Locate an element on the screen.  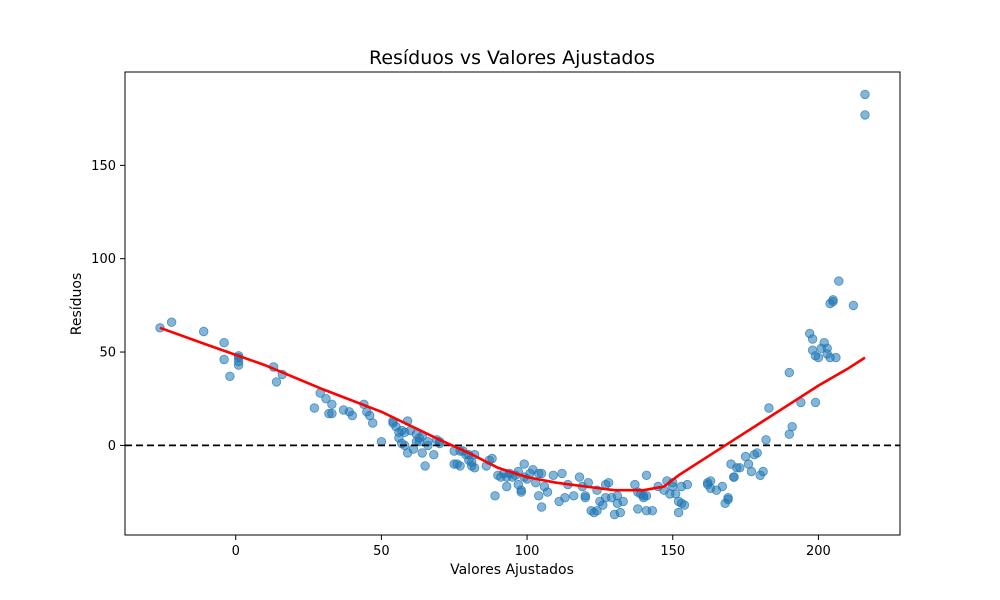
y-tick-label: 0 is located at coordinates (112, 446).